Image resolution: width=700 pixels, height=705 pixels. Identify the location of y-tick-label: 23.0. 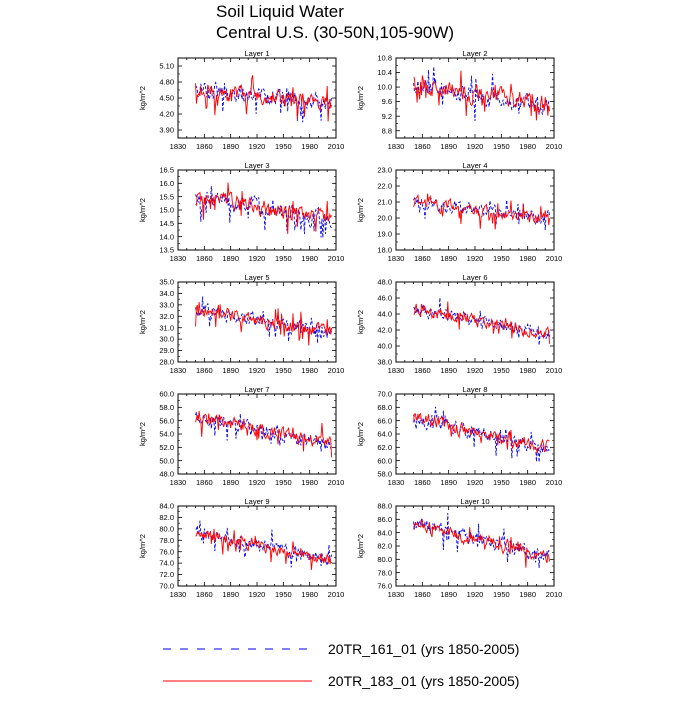
(384, 170).